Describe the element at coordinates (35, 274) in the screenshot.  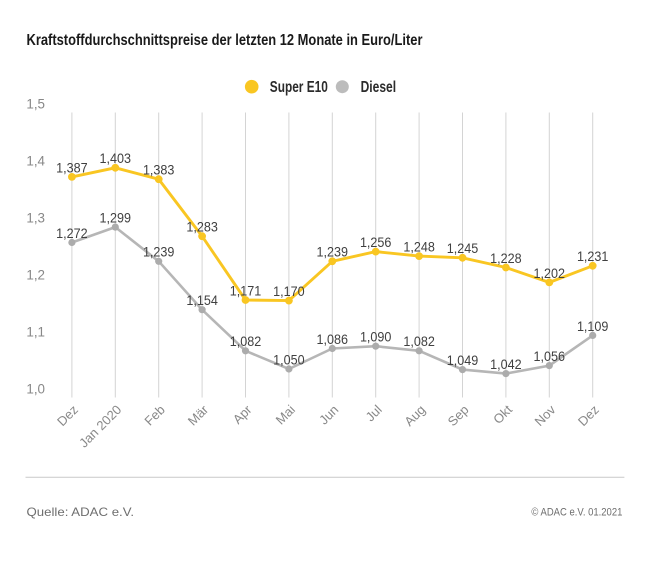
I see `svg-text: 1,2` at that location.